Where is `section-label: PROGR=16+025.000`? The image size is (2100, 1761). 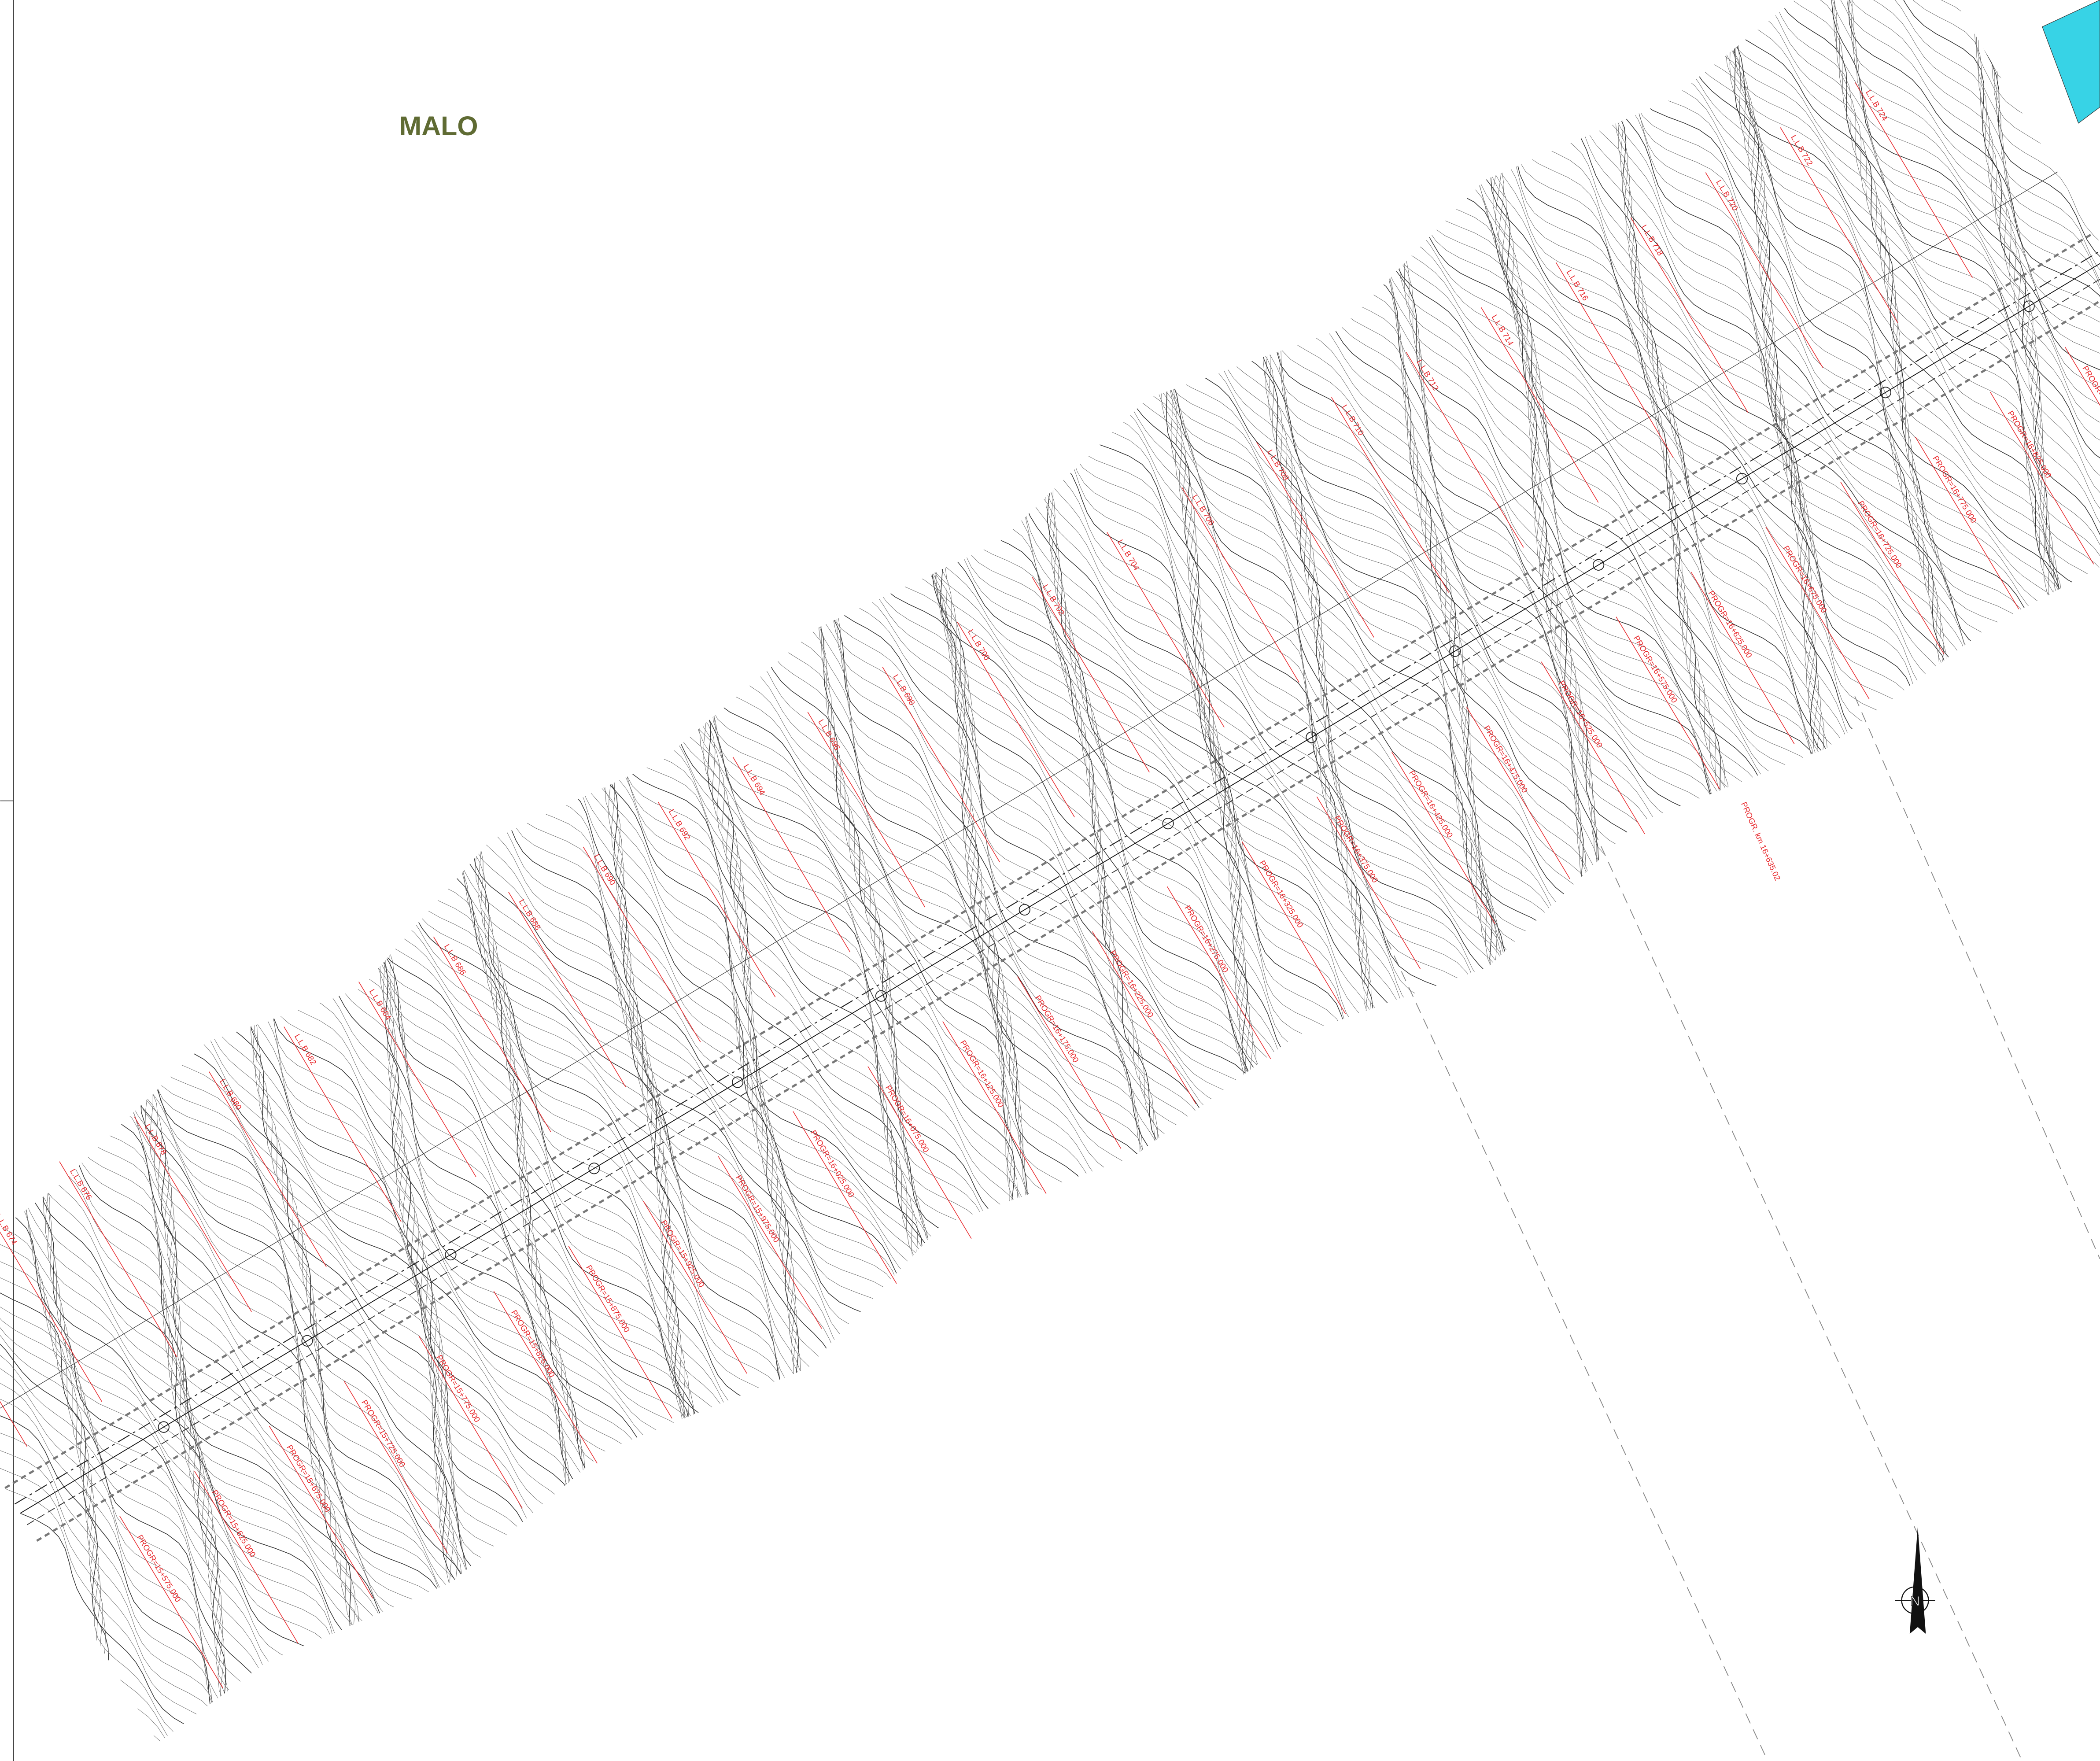 section-label: PROGR=16+025.000 is located at coordinates (833, 1163).